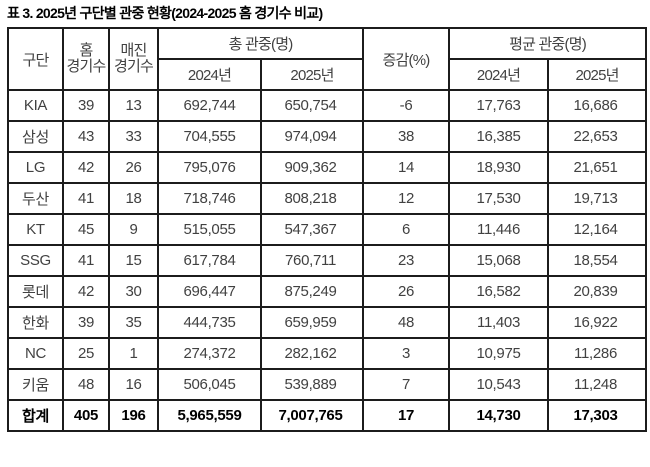  What do you see at coordinates (35, 260) in the screenshot?
I see `team-cell: SSG` at bounding box center [35, 260].